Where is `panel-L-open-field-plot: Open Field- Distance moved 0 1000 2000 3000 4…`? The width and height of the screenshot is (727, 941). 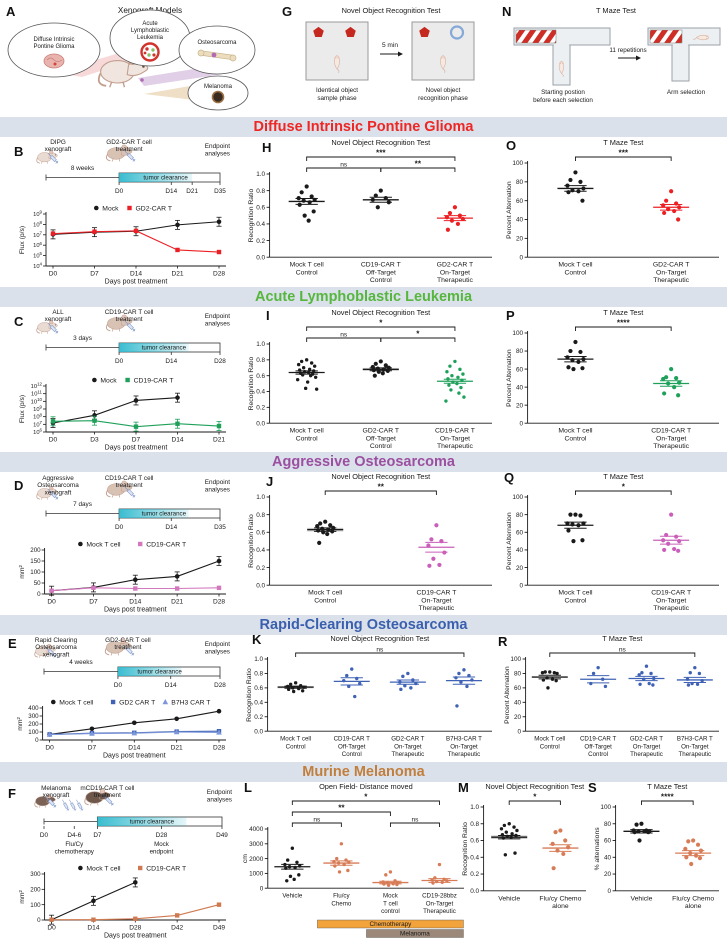 panel-L-open-field-plot: Open Field- Distance moved 0 1000 2000 3000 4… is located at coordinates (353, 860).